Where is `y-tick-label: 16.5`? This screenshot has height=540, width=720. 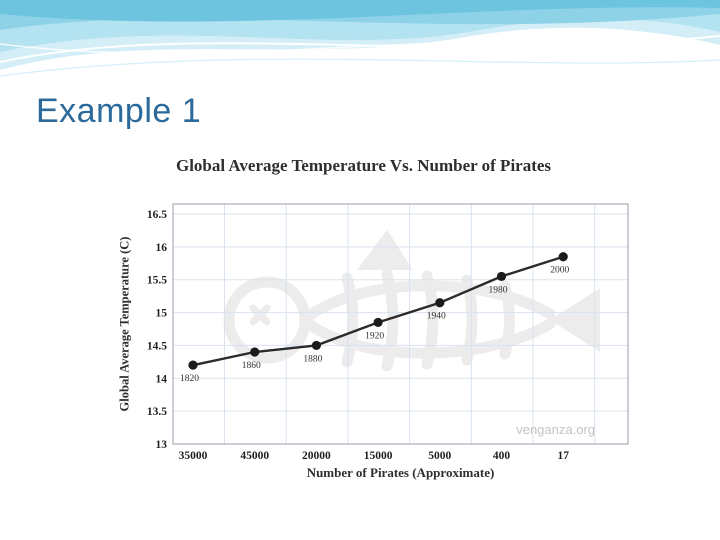 y-tick-label: 16.5 is located at coordinates (157, 215).